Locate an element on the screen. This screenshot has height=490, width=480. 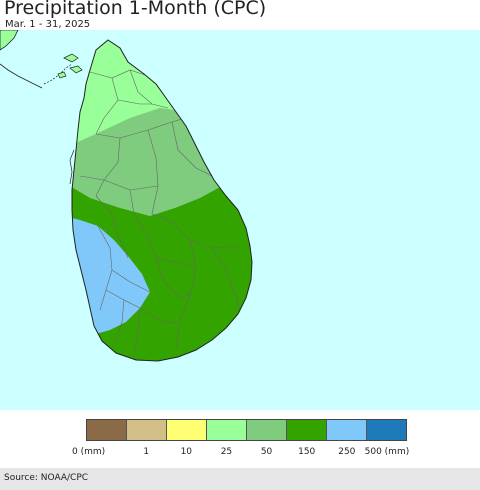
legend-color-bar is located at coordinates (246, 430).